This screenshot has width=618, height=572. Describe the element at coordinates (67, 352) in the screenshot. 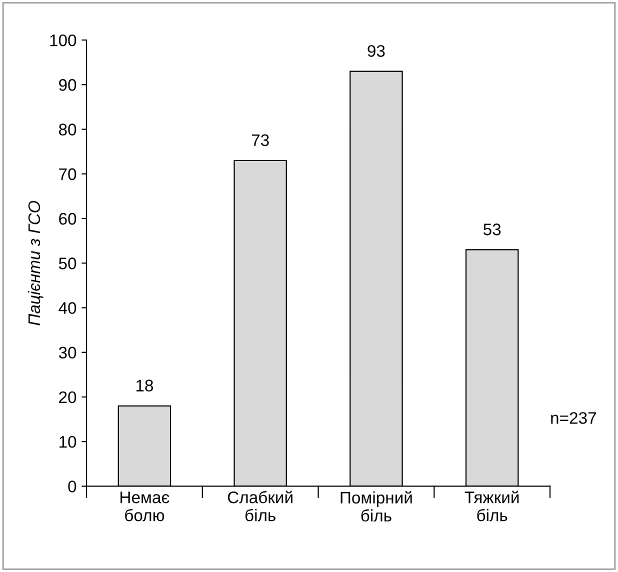

I see `y-tick-label: 30` at that location.